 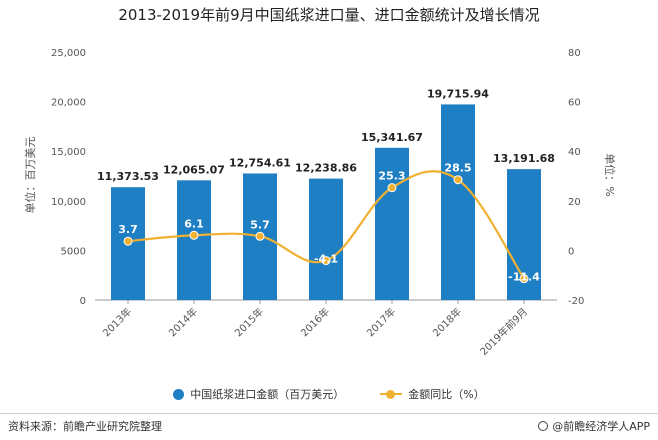 I want to click on legend-item-bar: 中国纸浆进口金额（百万美元）, so click(x=258, y=394).